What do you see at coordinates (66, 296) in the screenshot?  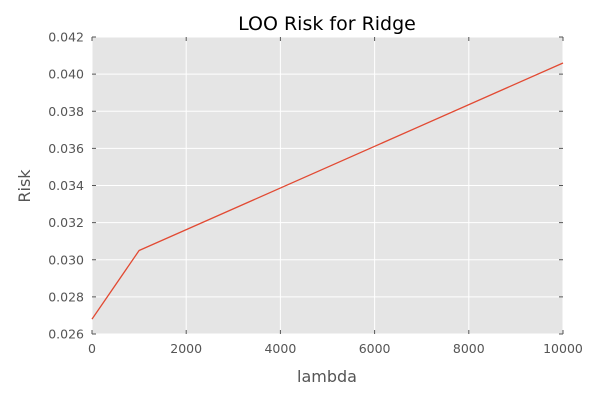 I see `y-tick-label: 0.028` at bounding box center [66, 296].